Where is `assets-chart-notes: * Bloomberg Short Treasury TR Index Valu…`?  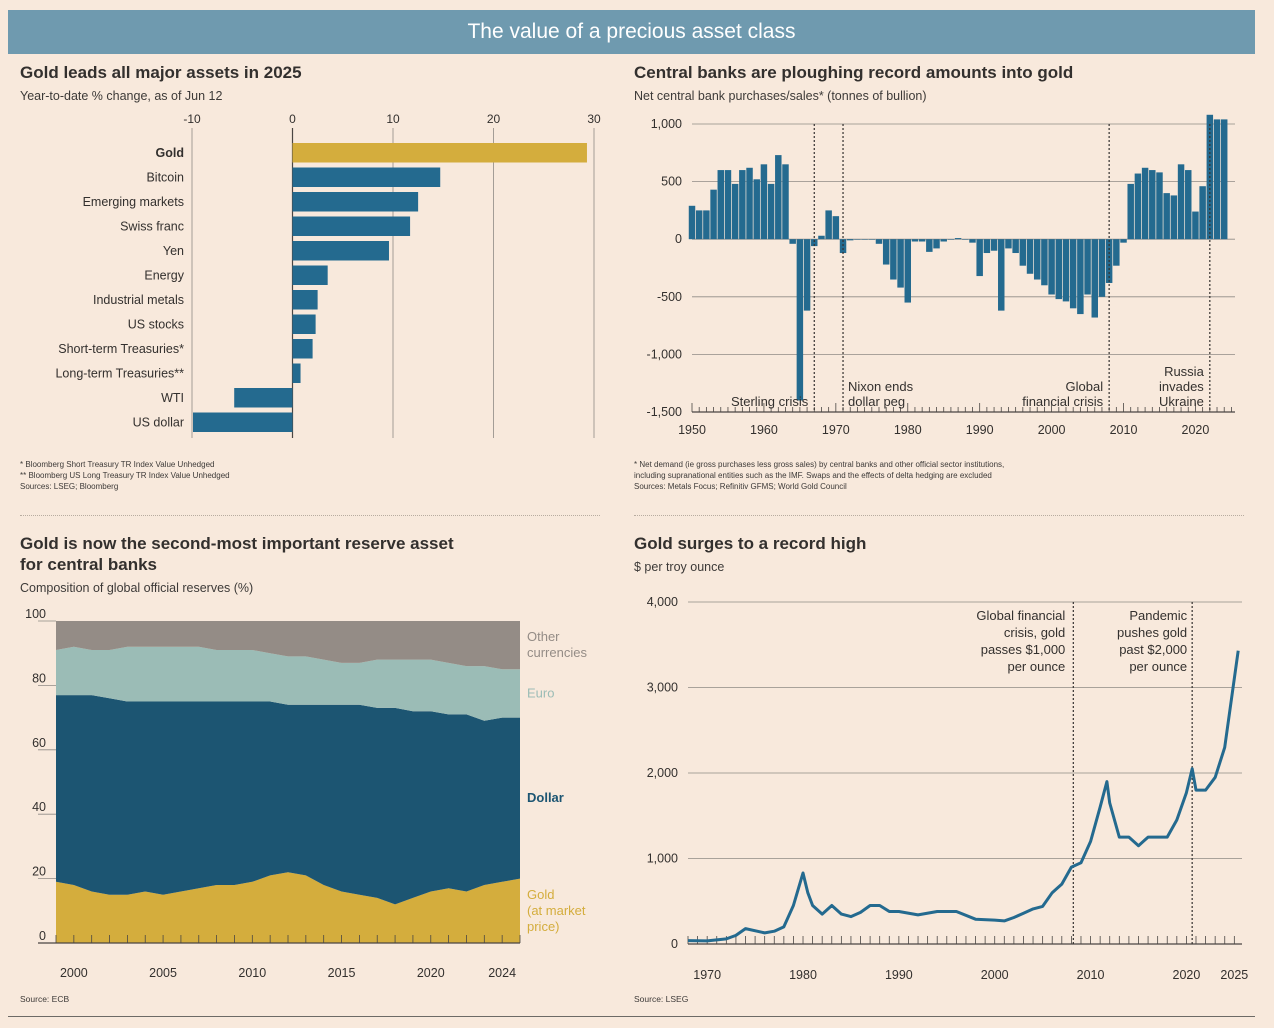 assets-chart-notes: * Bloomberg Short Treasury TR Index Valu… is located at coordinates (125, 475).